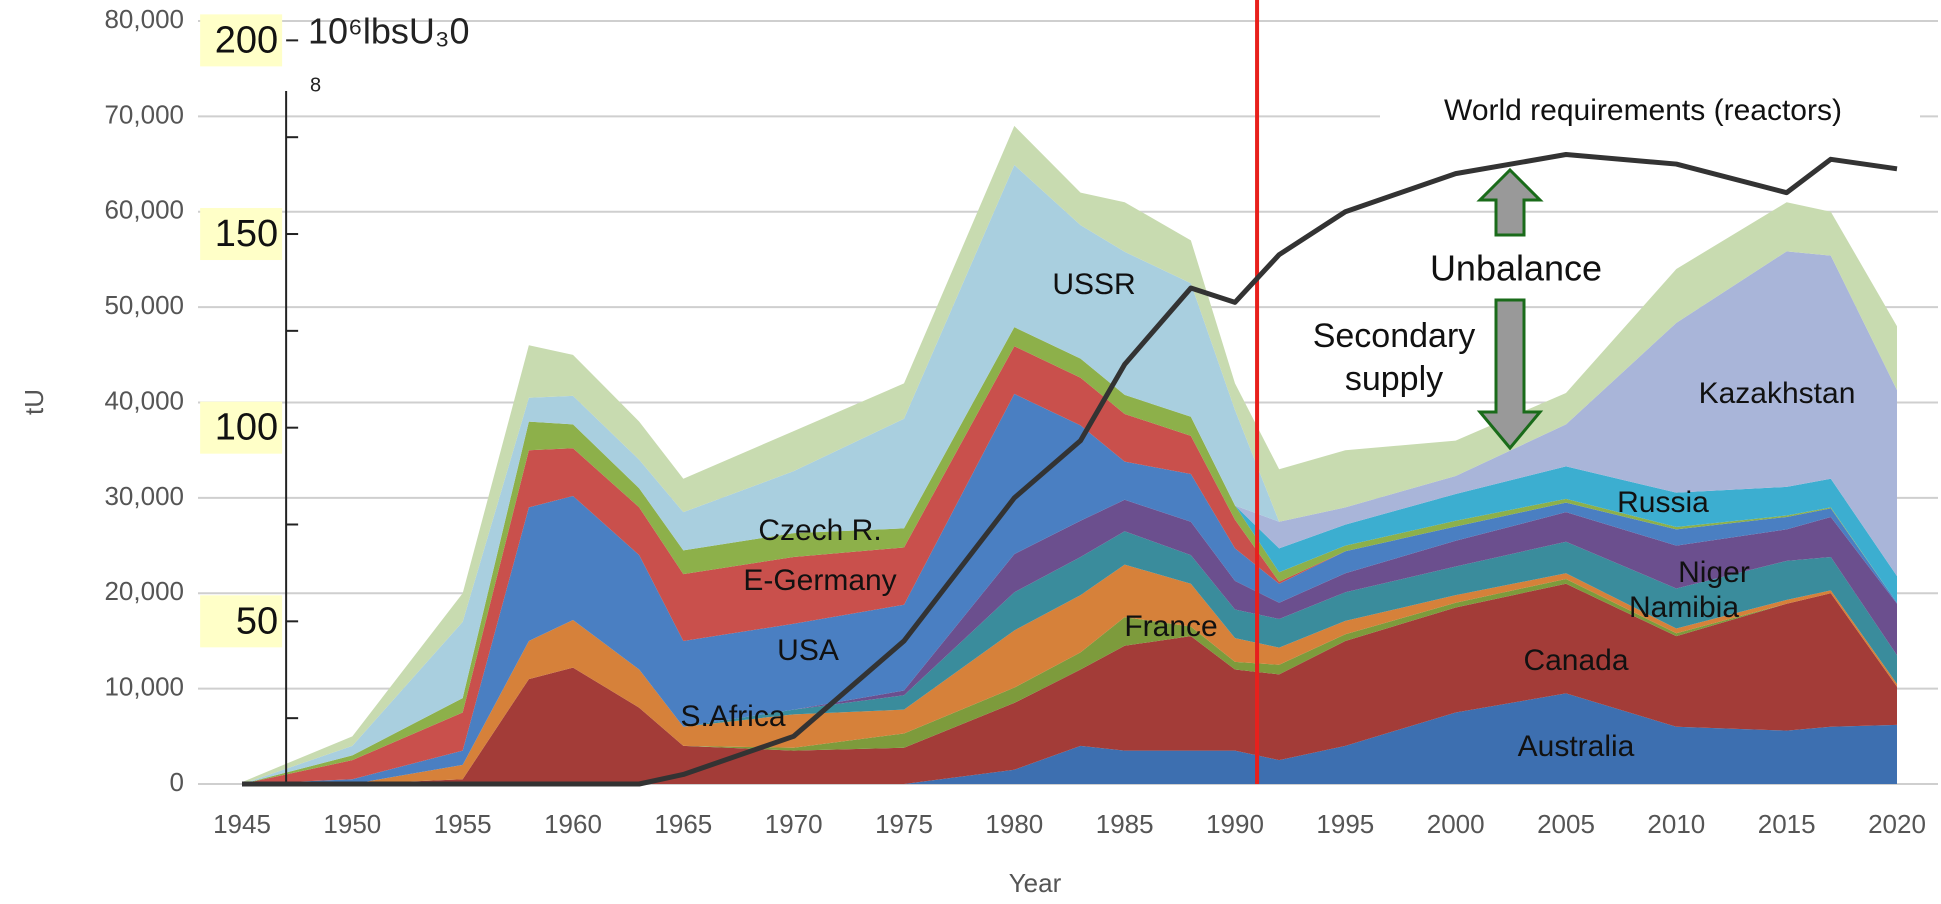  What do you see at coordinates (1170, 626) in the screenshot?
I see `series-label: France` at bounding box center [1170, 626].